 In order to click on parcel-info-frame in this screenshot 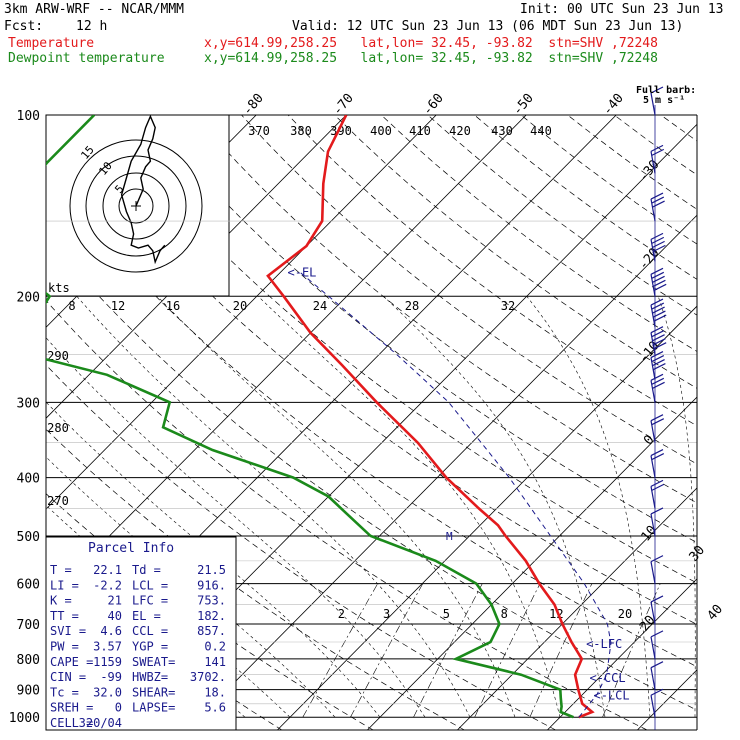, I will do `click(141, 633)`.